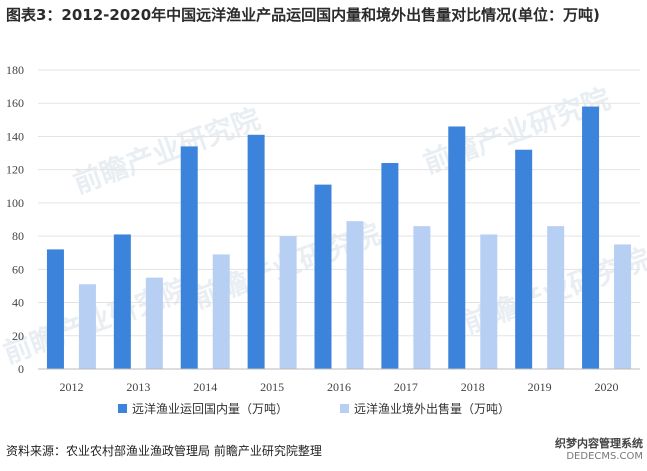 This screenshot has width=647, height=471. What do you see at coordinates (390, 266) in the screenshot?
I see `bar-series1-2017` at bounding box center [390, 266].